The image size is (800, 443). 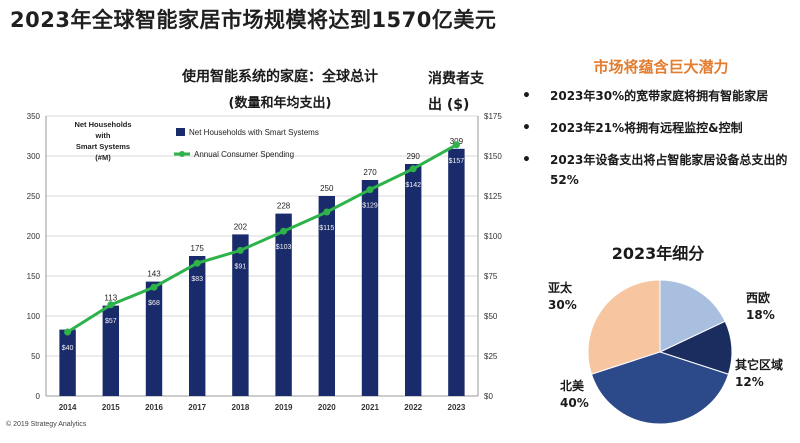 I want to click on x-axis-tick-label: 2018, so click(x=241, y=407).